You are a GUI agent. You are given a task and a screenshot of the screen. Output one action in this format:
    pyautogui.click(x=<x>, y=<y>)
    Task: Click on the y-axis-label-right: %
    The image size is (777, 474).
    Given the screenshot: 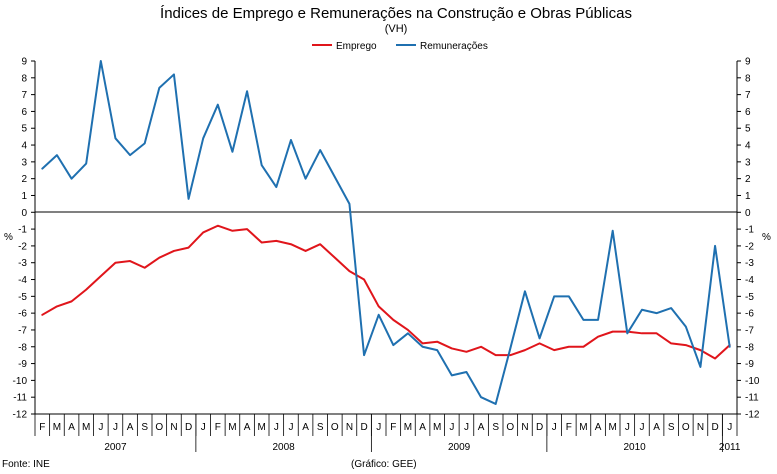 What is the action you would take?
    pyautogui.click(x=766, y=237)
    